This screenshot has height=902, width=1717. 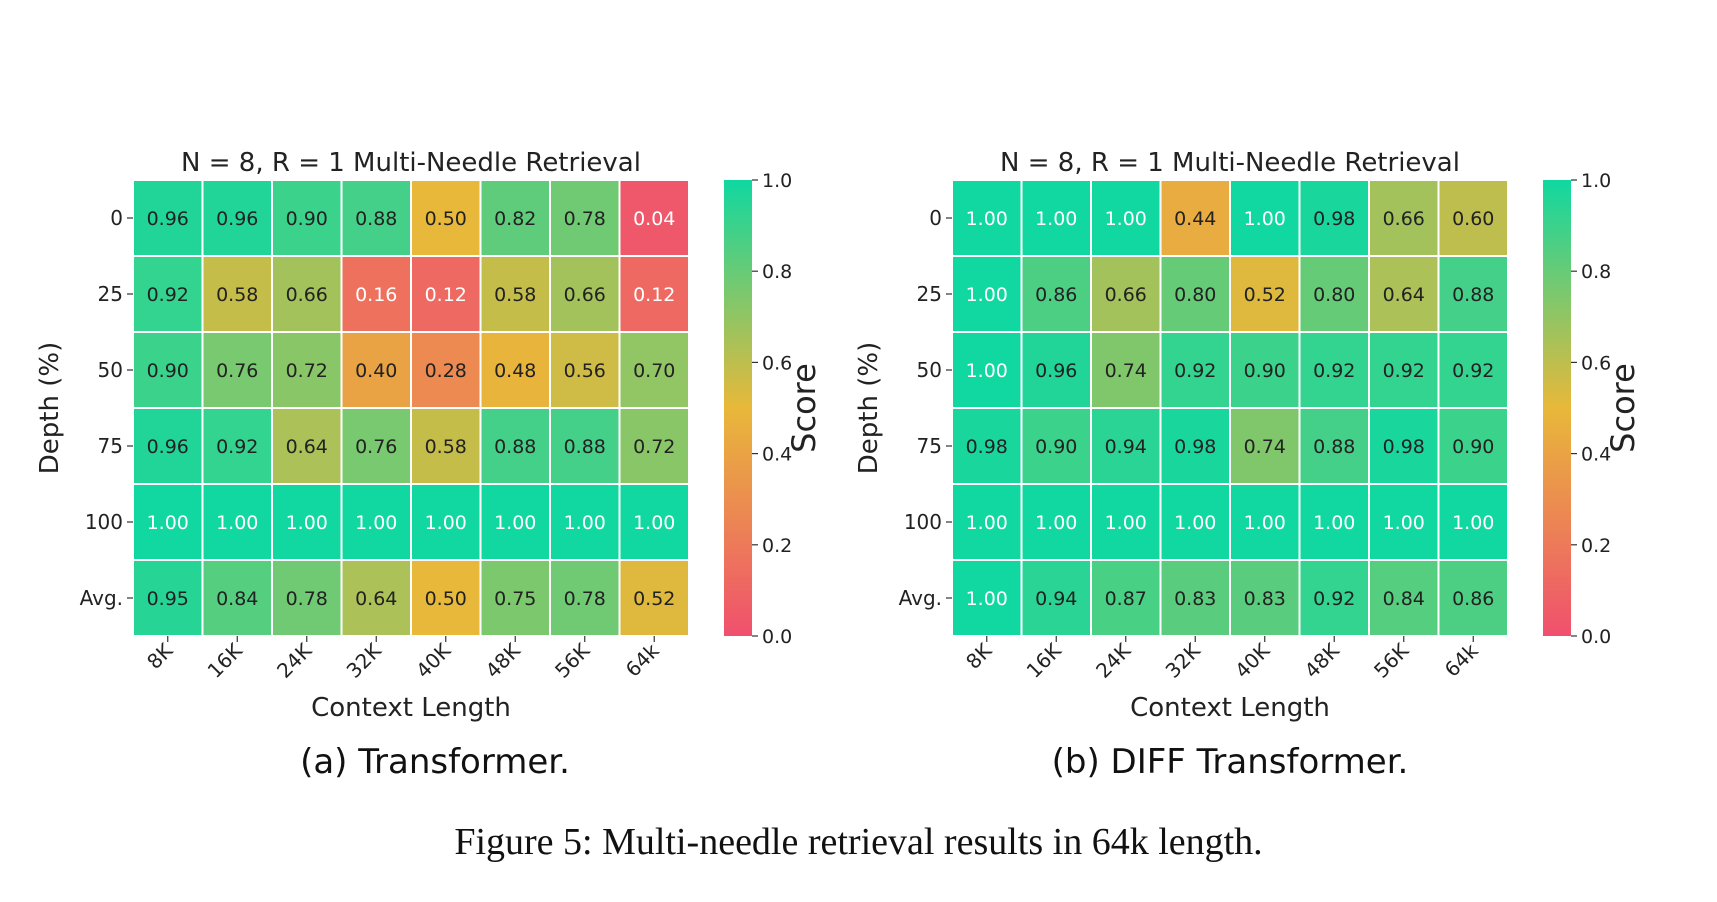 What do you see at coordinates (110, 446) in the screenshot?
I see `y-tick-label: 75` at bounding box center [110, 446].